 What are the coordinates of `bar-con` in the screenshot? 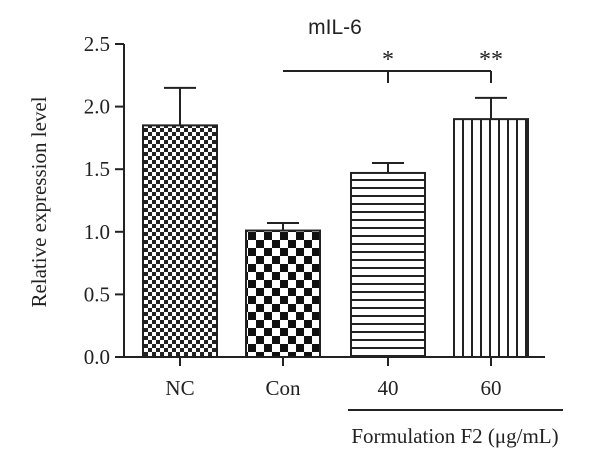 It's located at (283, 294).